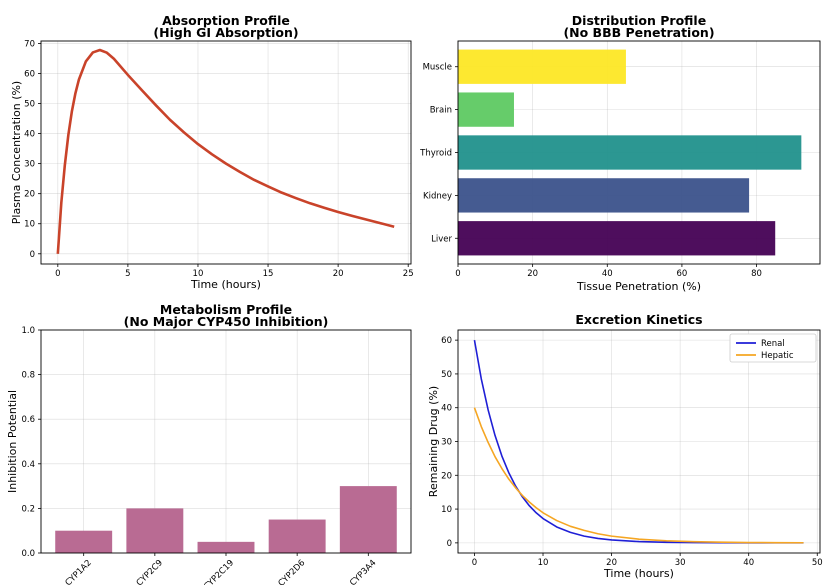 This screenshot has height=585, width=823. Describe the element at coordinates (29, 44) in the screenshot. I see `y-tick-label: 70` at that location.